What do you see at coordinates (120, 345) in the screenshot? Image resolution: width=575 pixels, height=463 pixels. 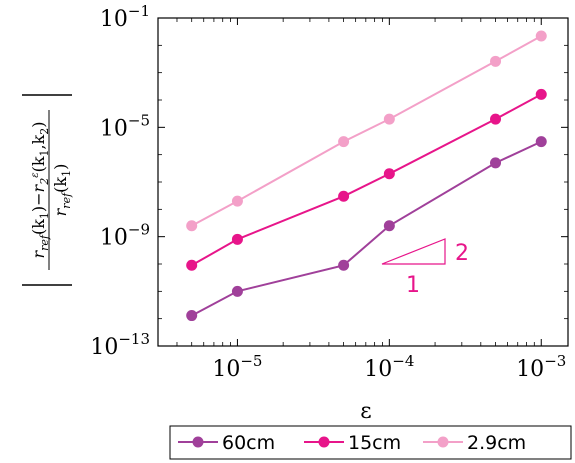 I see `y-tick-label: 10⁻¹³` at bounding box center [120, 345].